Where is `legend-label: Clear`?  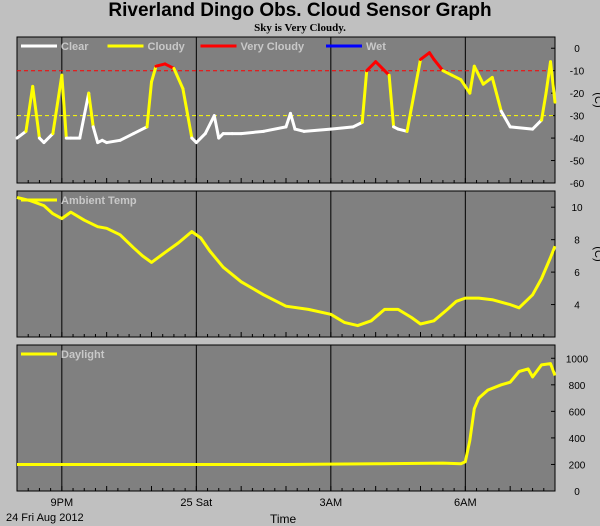 legend-label: Clear is located at coordinates (75, 47).